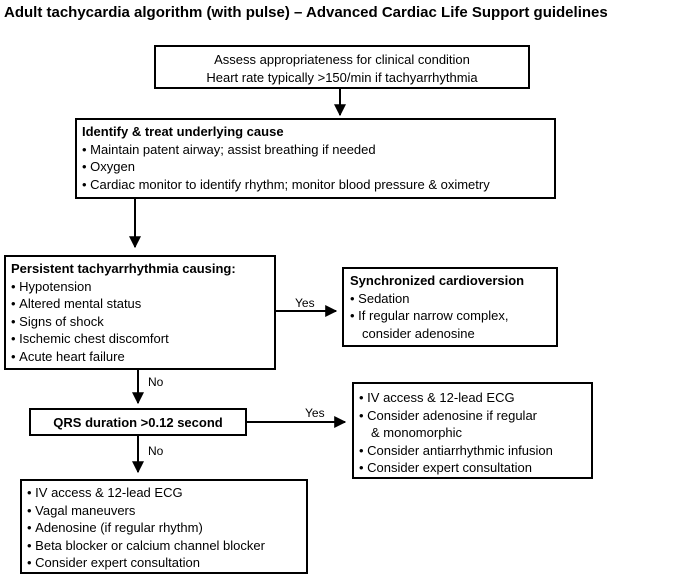  I want to click on yes-label-wide: Yes, so click(315, 413).